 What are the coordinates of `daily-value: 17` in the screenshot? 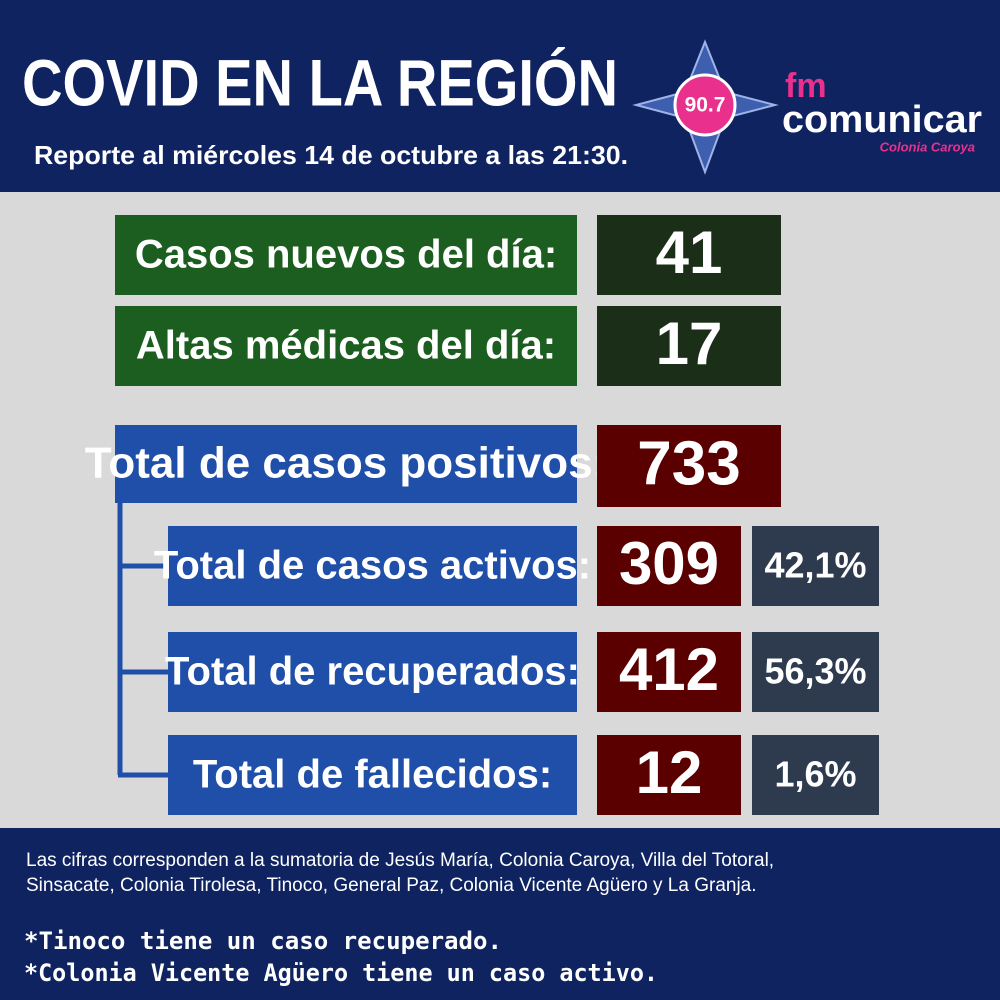 It's located at (689, 343).